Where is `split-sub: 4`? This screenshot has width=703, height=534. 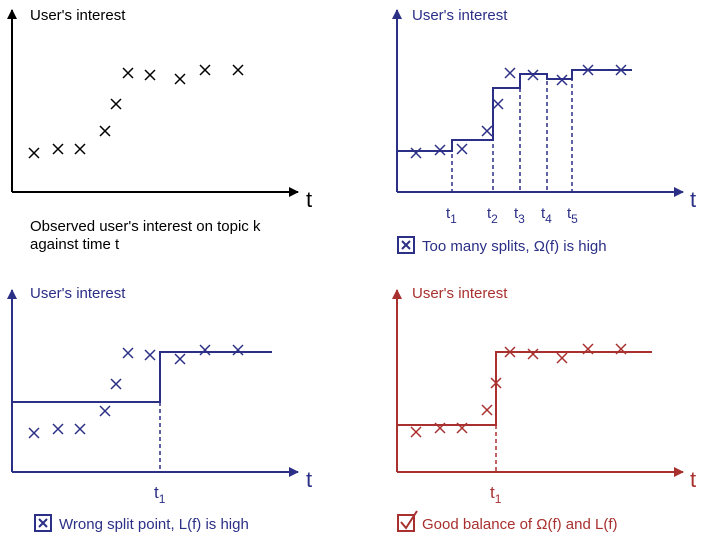
split-sub: 4 is located at coordinates (548, 219).